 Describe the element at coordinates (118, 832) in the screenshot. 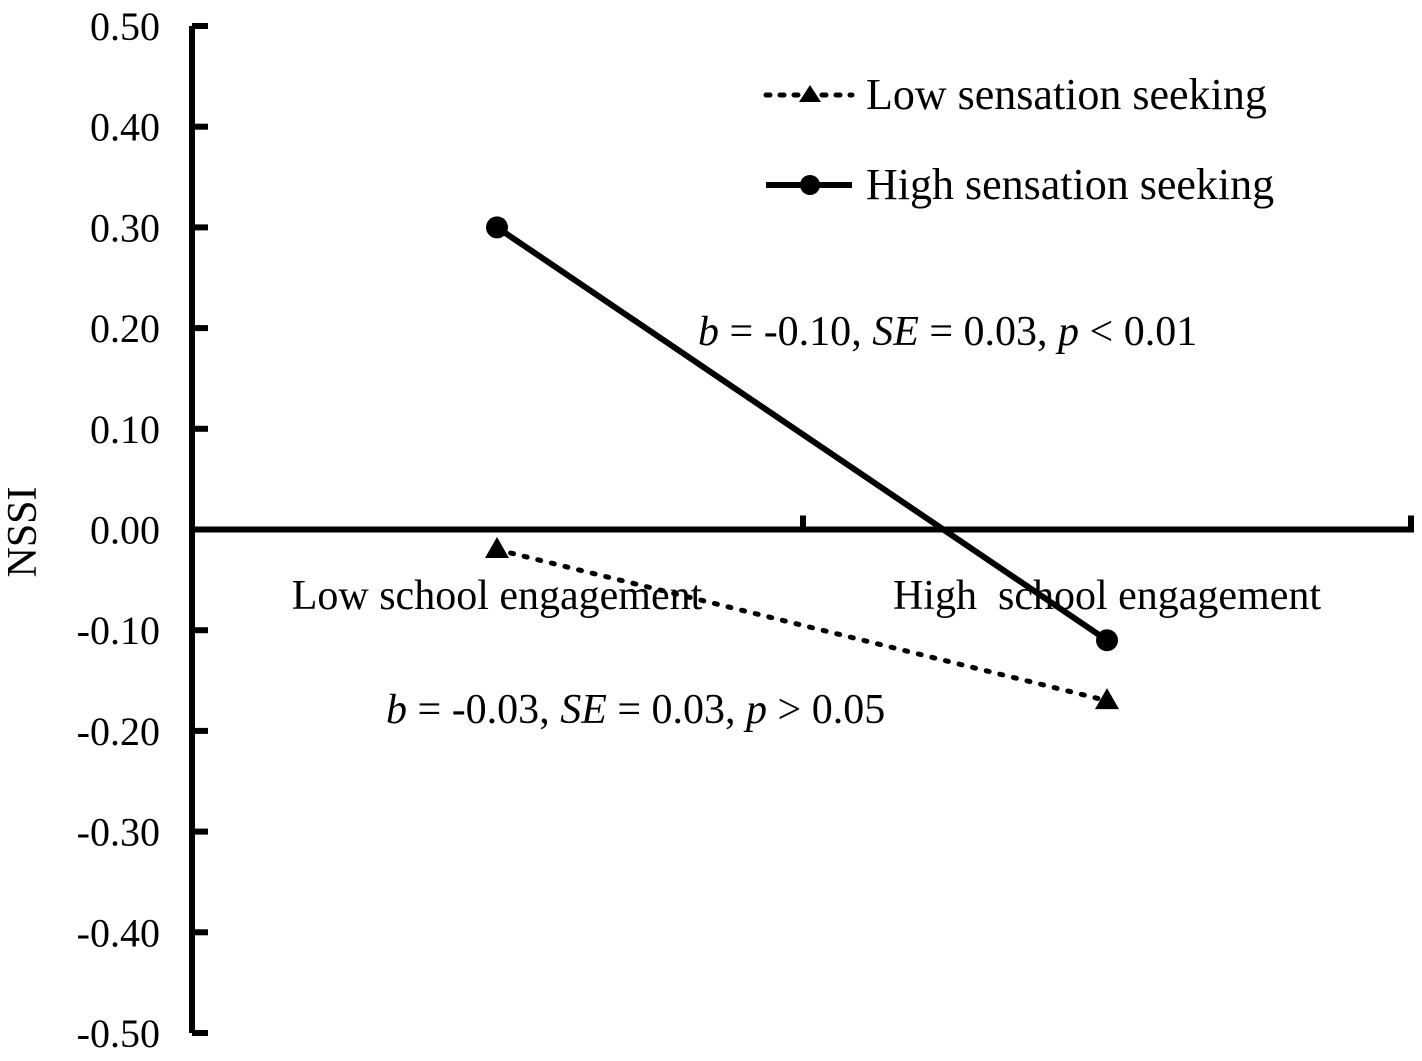

I see `y-tick-label-8: -0.30` at that location.